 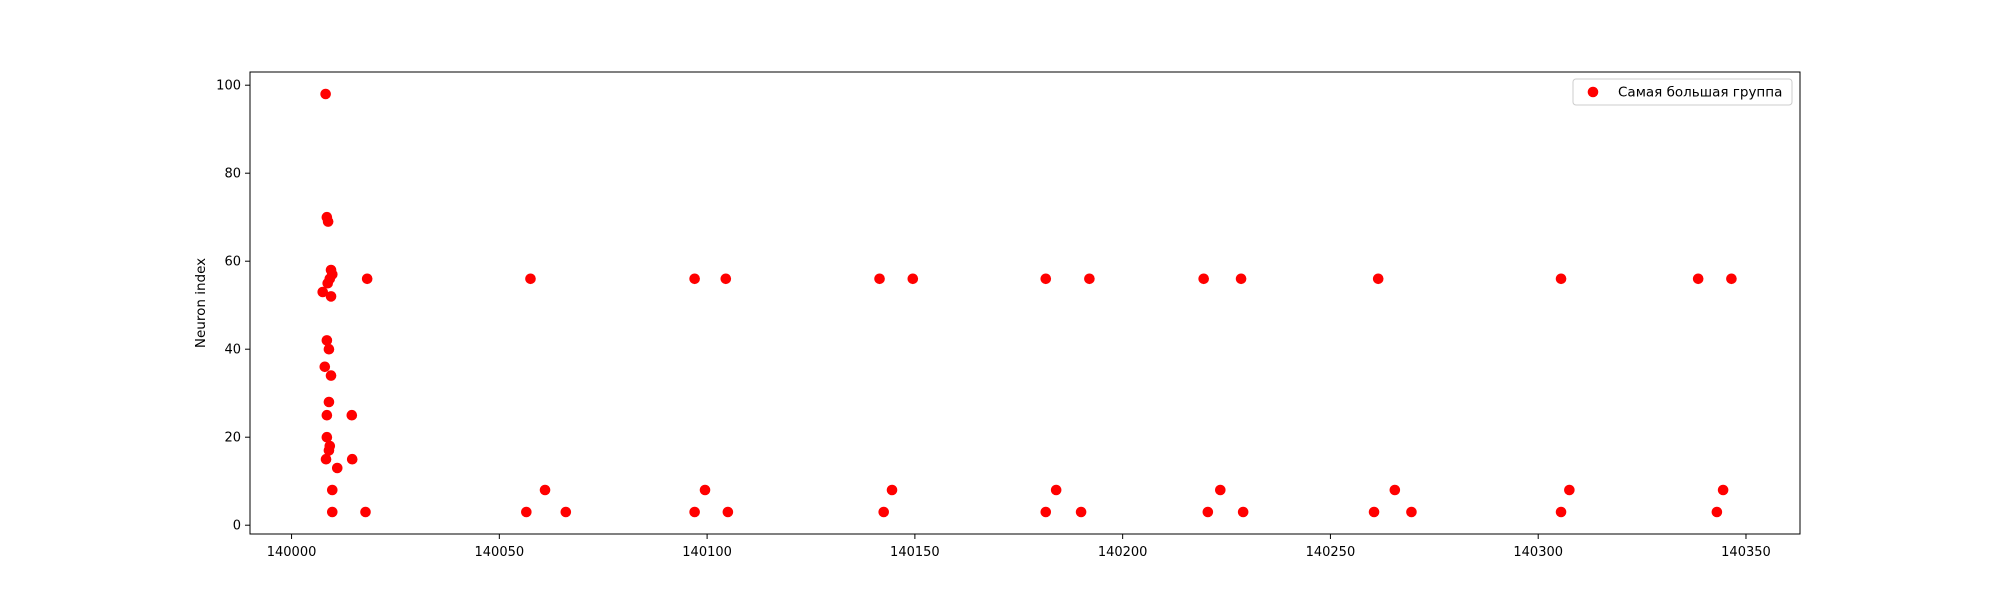 What do you see at coordinates (915, 552) in the screenshot?
I see `x-tick-label: 140150` at bounding box center [915, 552].